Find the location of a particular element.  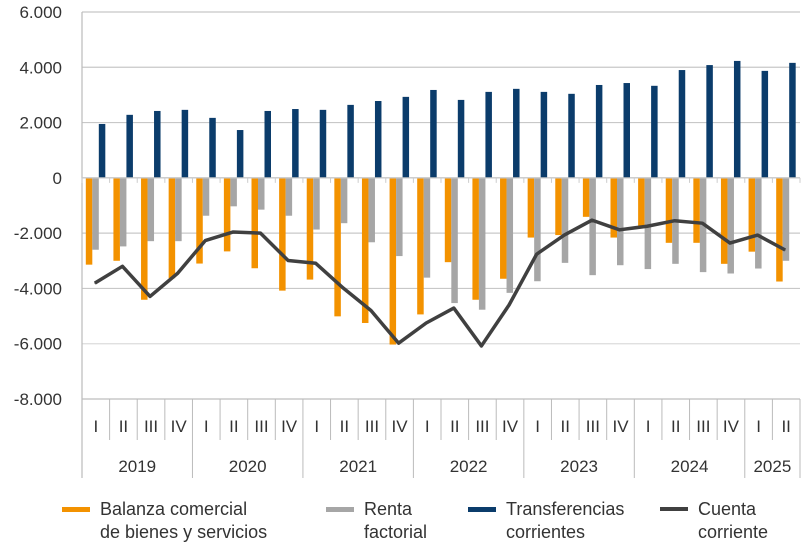

y-tick-label: 4.000 is located at coordinates (40, 67).